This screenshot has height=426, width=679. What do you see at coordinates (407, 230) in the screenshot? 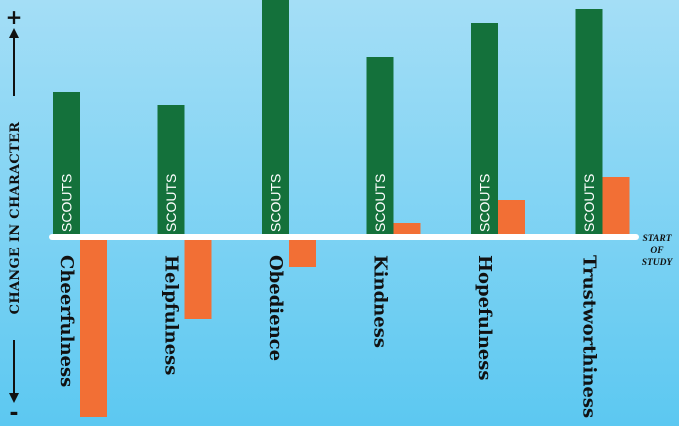
I see `bar-other-kindness` at bounding box center [407, 230].